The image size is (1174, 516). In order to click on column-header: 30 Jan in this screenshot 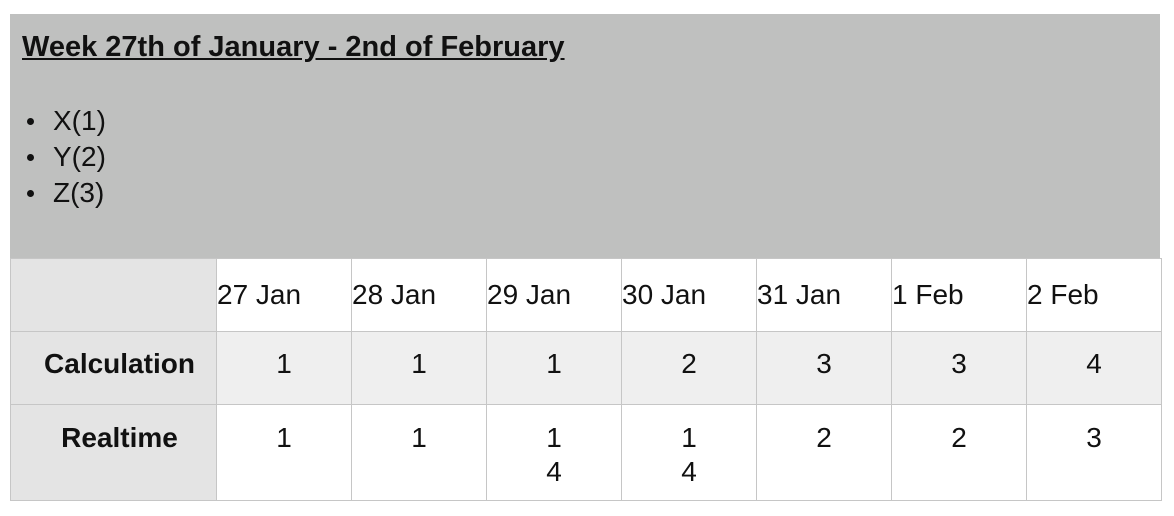, I will do `click(689, 295)`.